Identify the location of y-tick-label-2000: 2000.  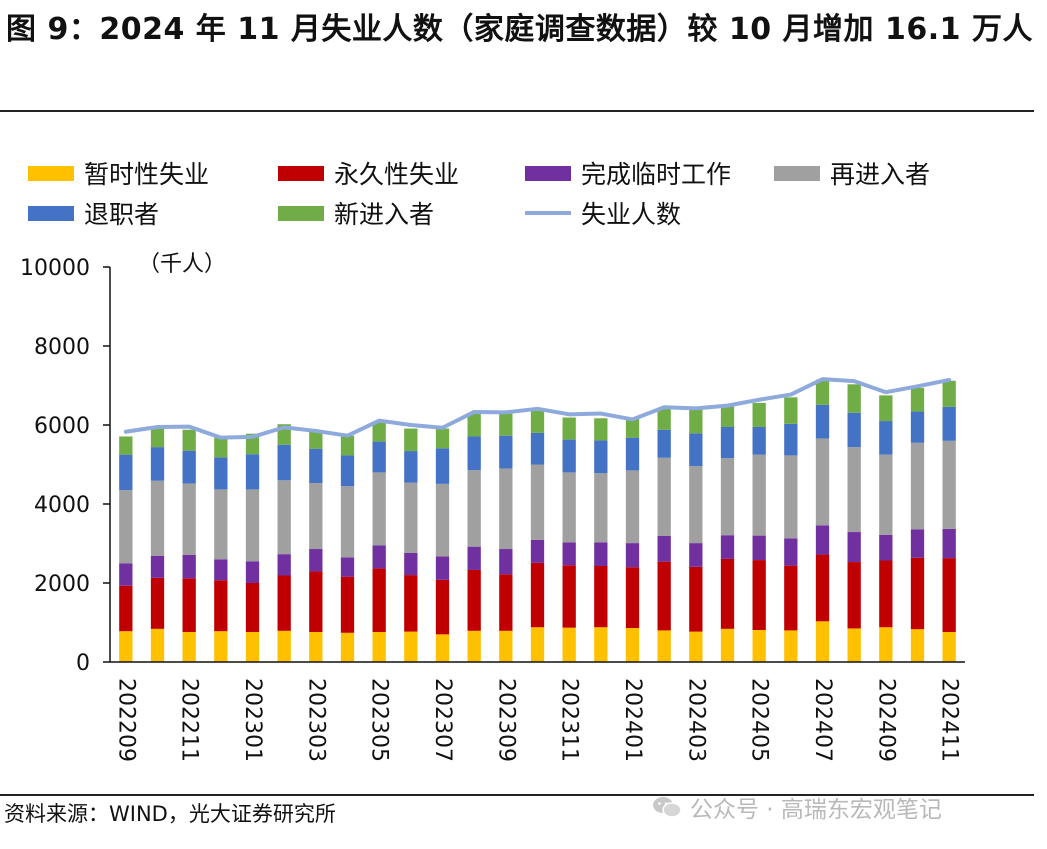
(62, 584).